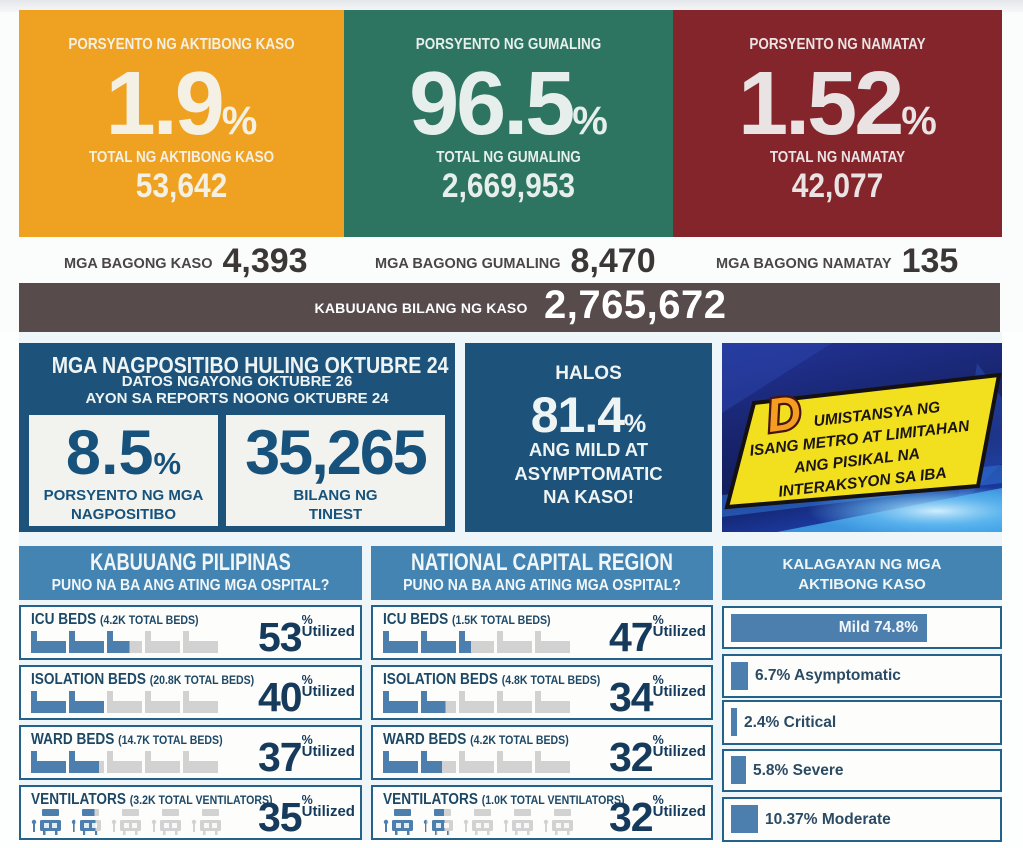 This screenshot has width=1023, height=848. I want to click on svg-text: D, so click(783, 413).